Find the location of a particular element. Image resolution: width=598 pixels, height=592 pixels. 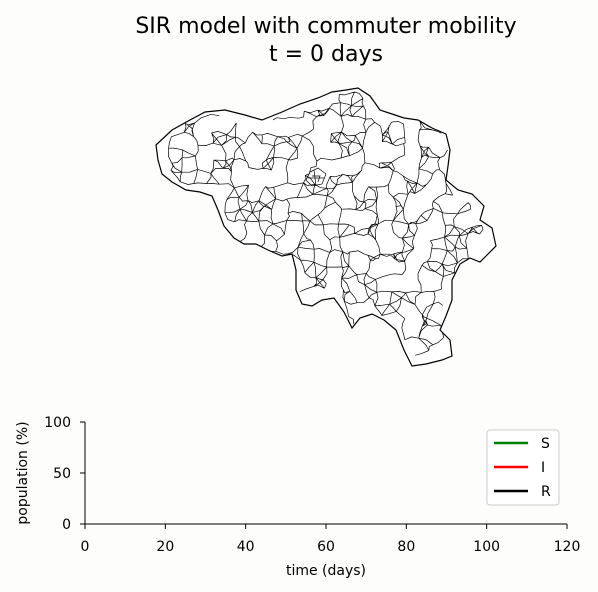

x-tick-label: 80 is located at coordinates (406, 547).